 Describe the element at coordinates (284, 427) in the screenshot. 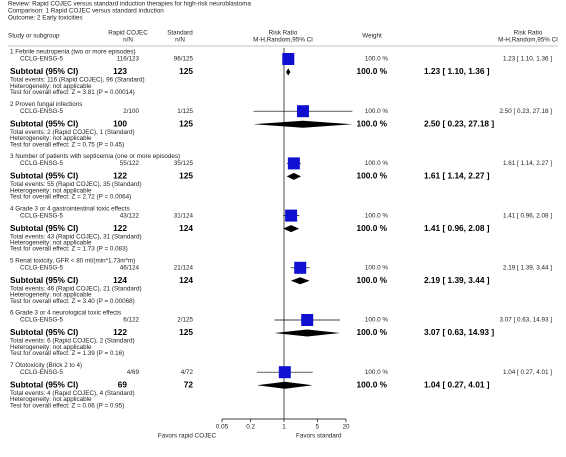

I see `x-tick-label: 1` at that location.